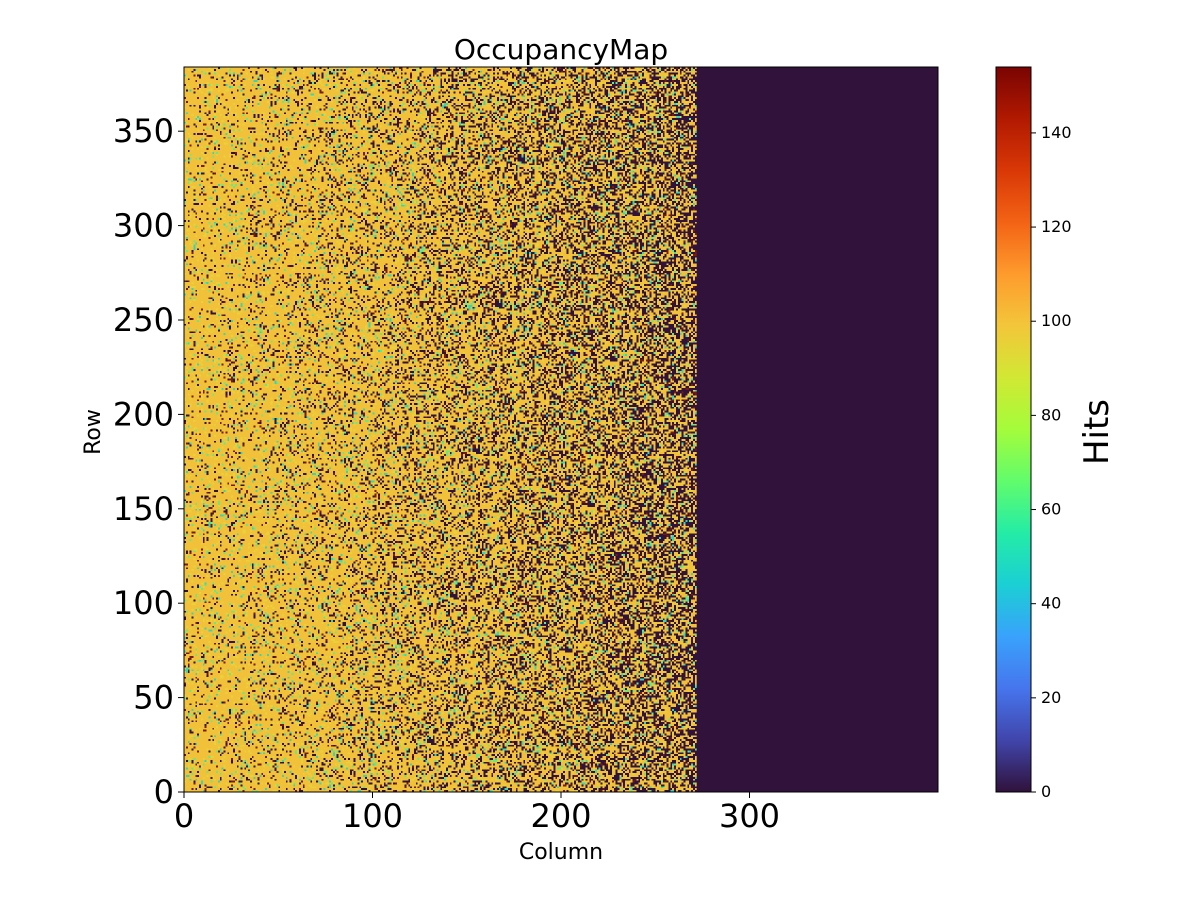 The width and height of the screenshot is (1200, 900). Describe the element at coordinates (1056, 132) in the screenshot. I see `colorbar-tick-label: 140` at that location.